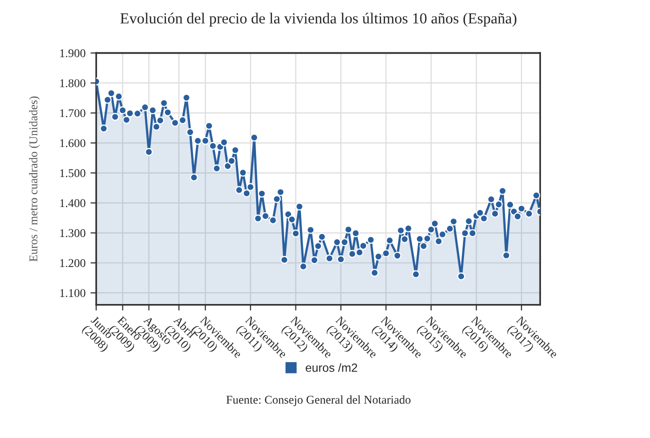 The width and height of the screenshot is (650, 438). I want to click on y-axis-title: Euros / metro cuadrado (Unidades), so click(34, 179).